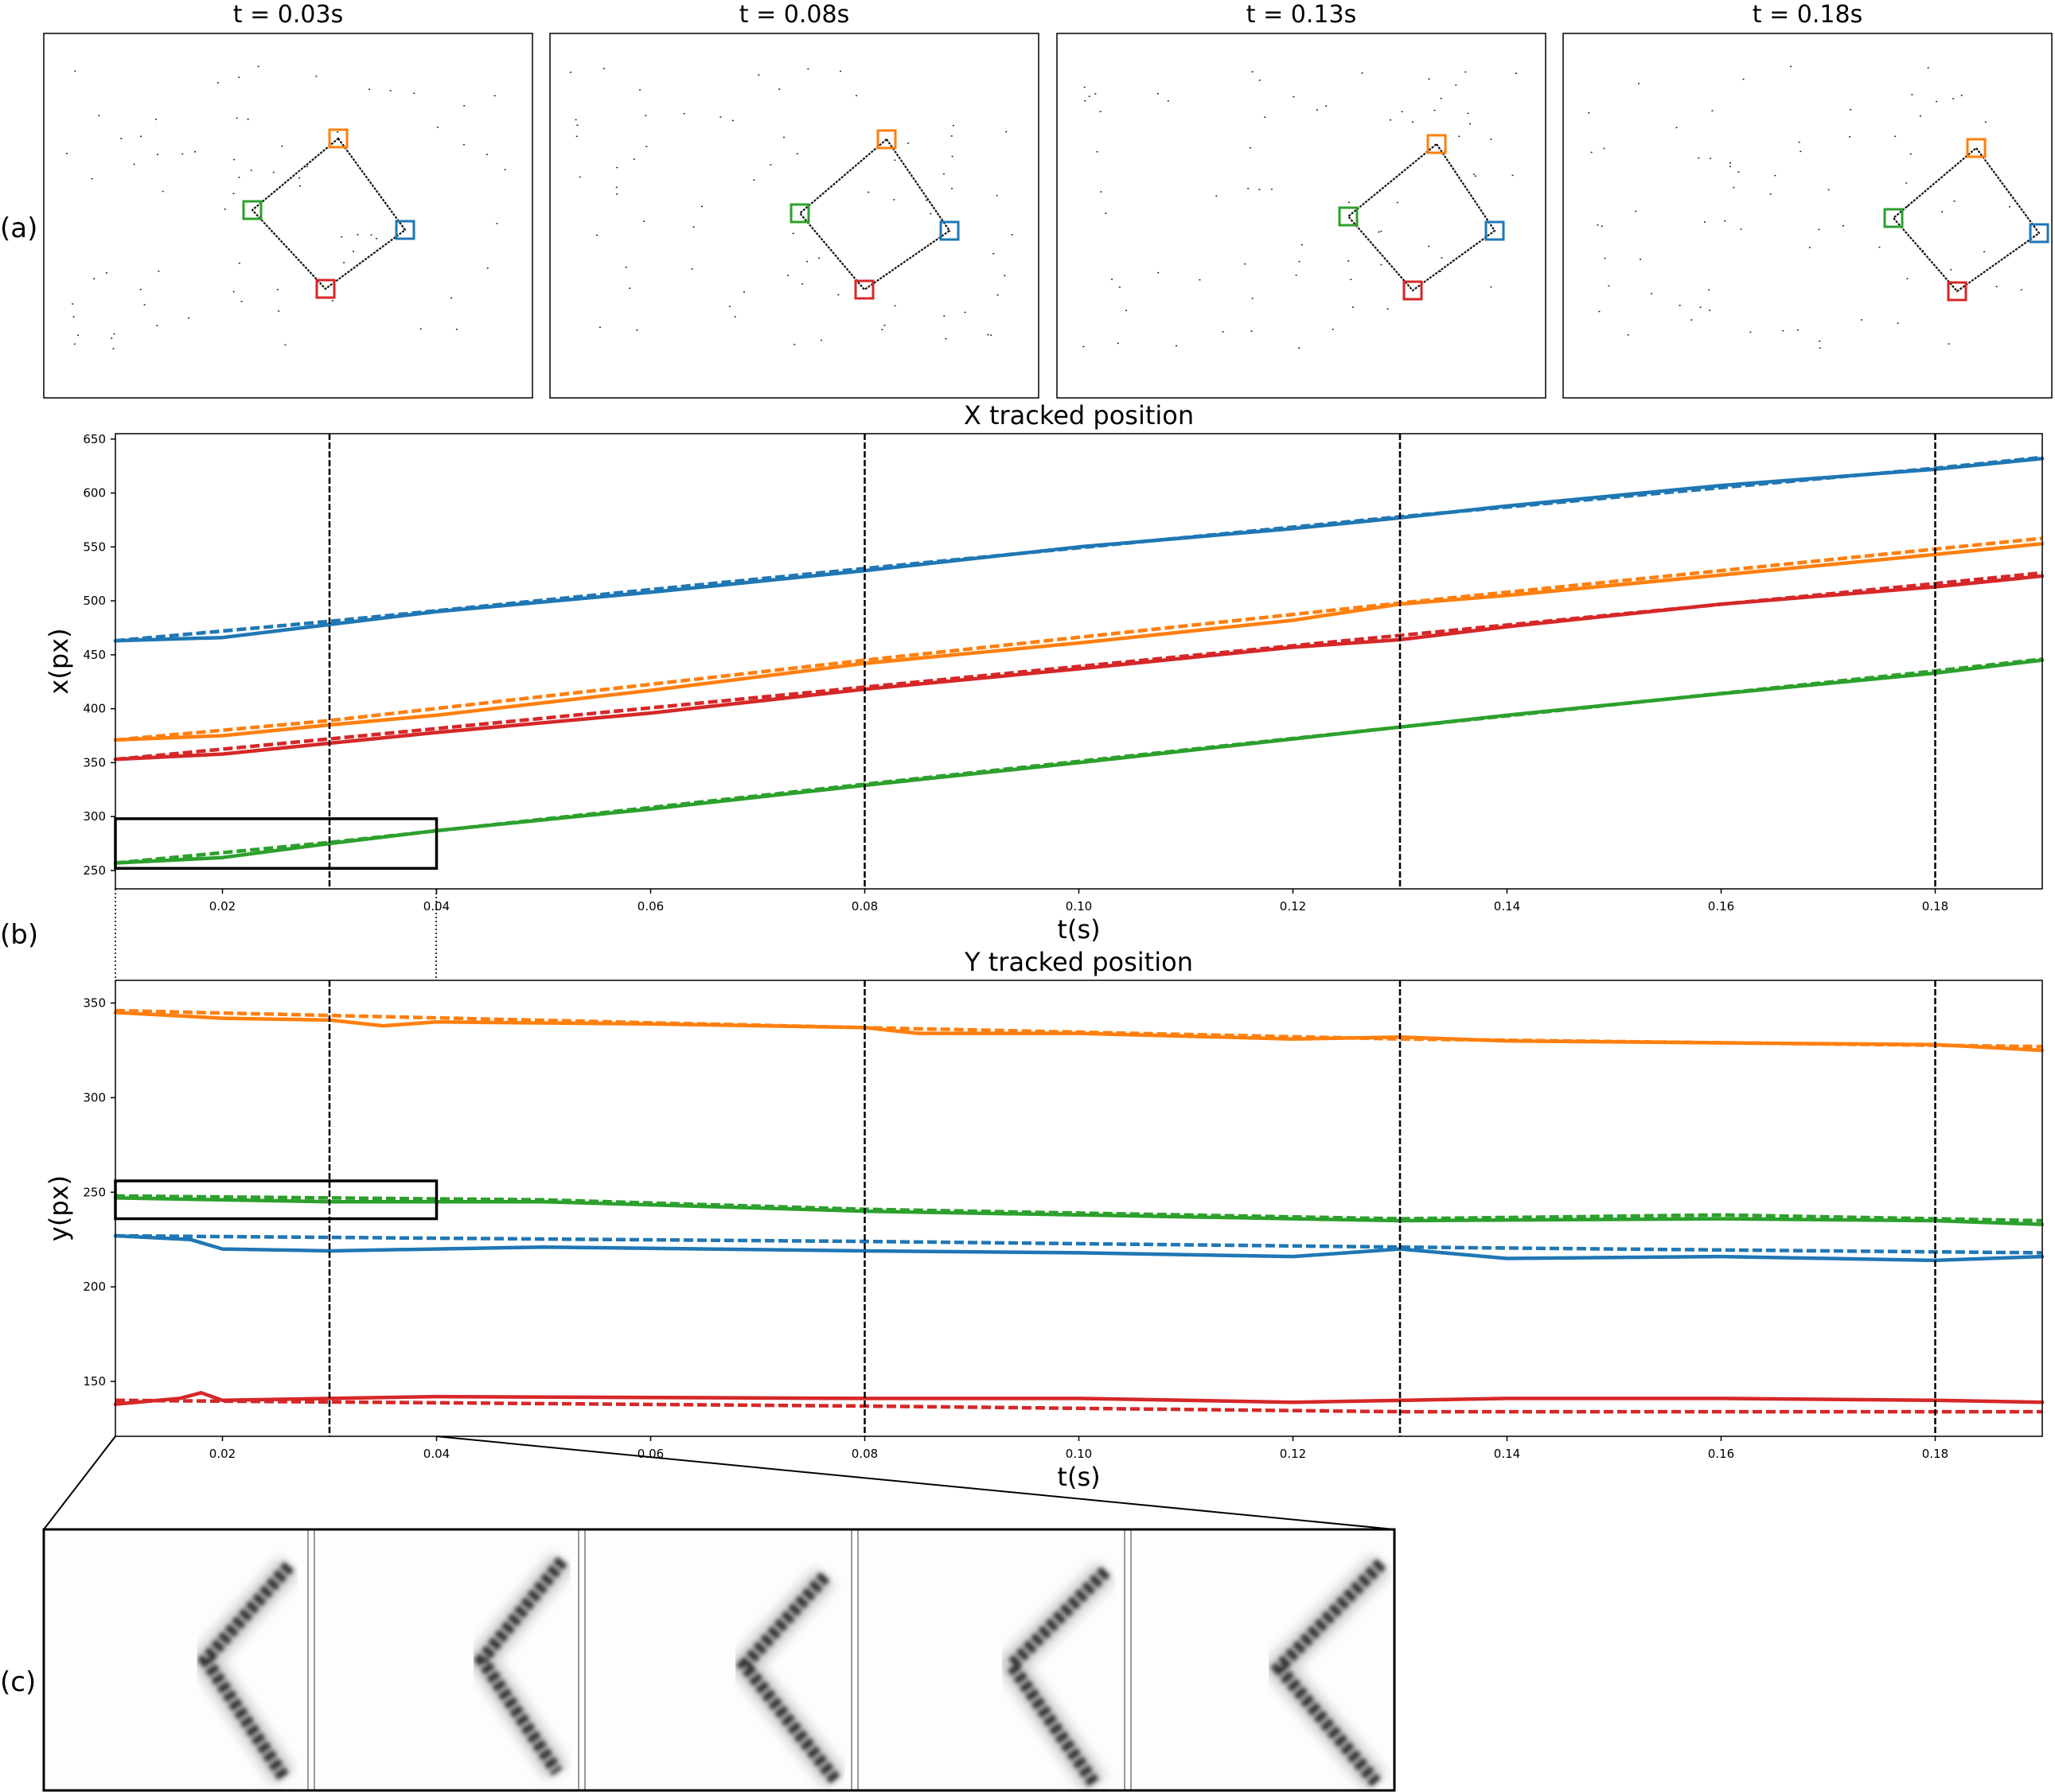 The image size is (2055, 1792). I want to click on x-tick-label: 0.10, so click(1079, 906).